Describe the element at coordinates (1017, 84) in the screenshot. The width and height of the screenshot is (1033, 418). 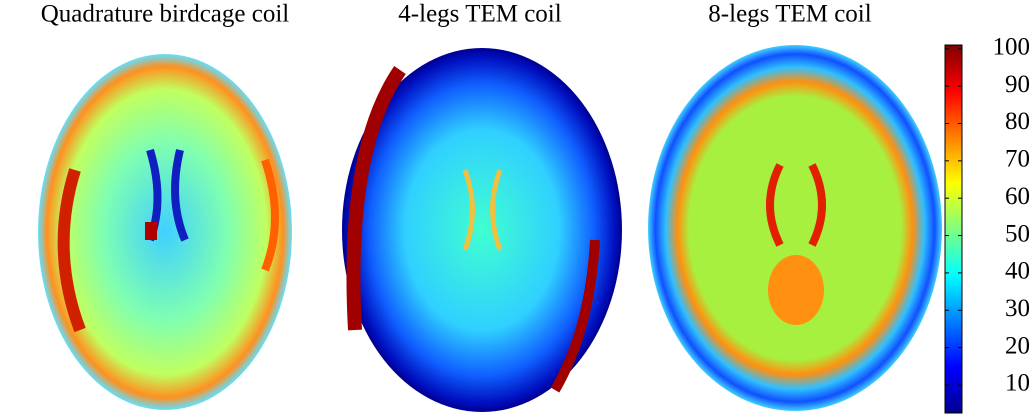
I see `tick-label: 90` at that location.